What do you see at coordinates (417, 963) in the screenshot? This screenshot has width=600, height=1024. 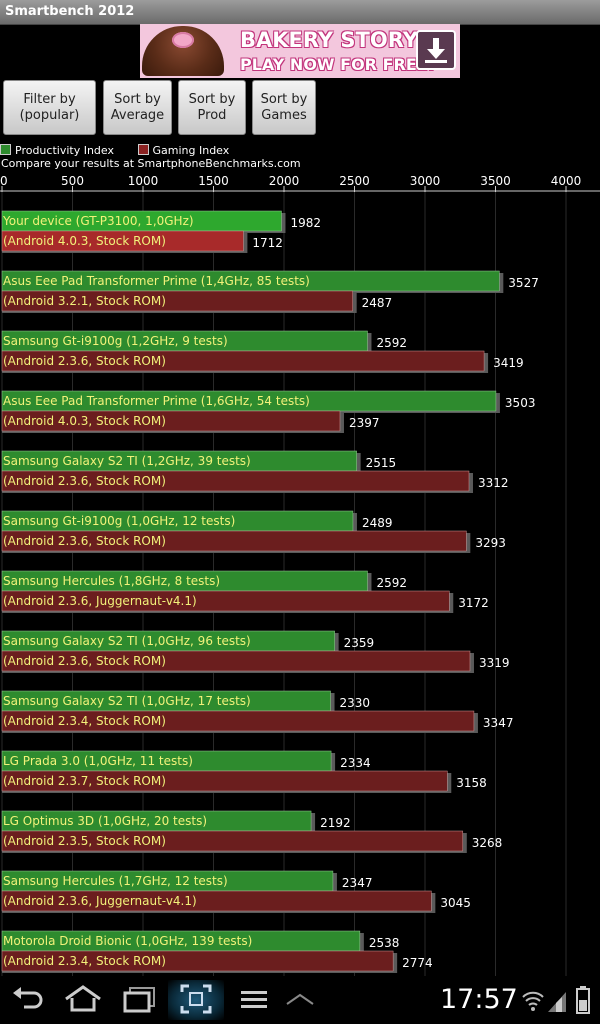 I see `gaming-value: 2774` at bounding box center [417, 963].